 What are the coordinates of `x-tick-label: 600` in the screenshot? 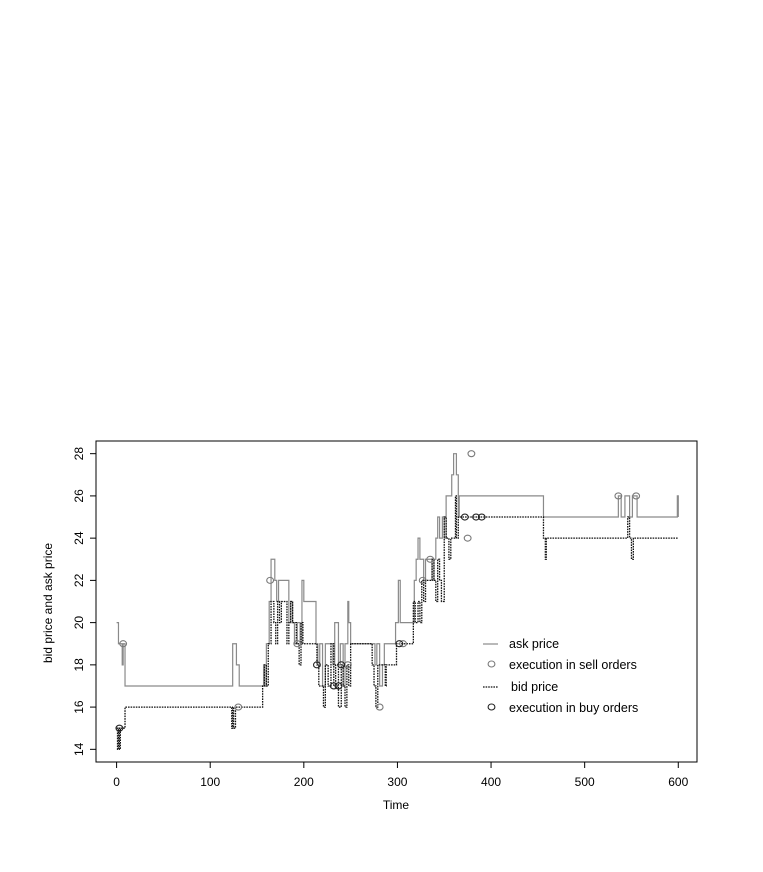 It's located at (678, 782).